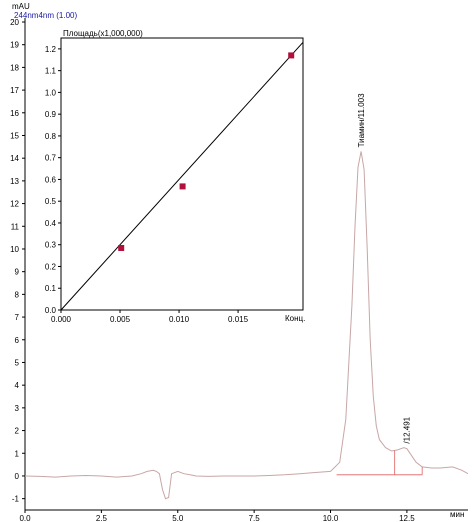 This screenshot has width=475, height=522. Describe the element at coordinates (331, 518) in the screenshot. I see `x-tick-label: 10.0` at that location.